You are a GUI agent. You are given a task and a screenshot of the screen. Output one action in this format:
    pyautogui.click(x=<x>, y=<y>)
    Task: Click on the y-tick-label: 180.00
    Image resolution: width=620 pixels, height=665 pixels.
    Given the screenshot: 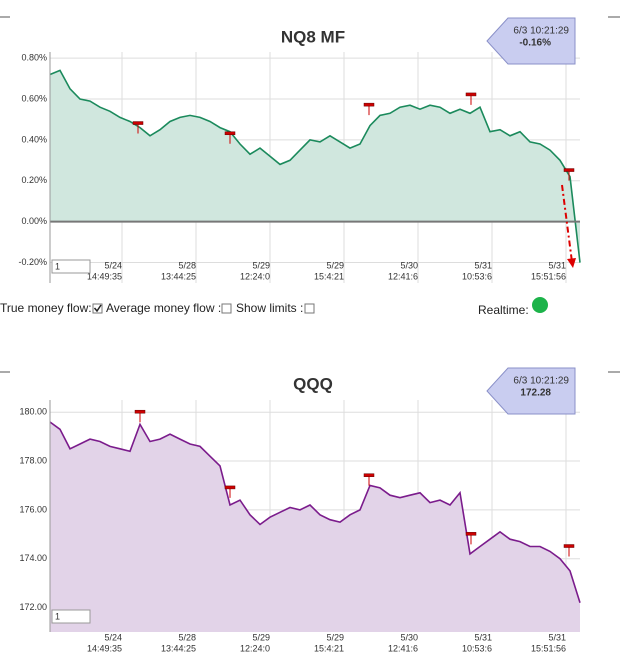 What is the action you would take?
    pyautogui.click(x=33, y=412)
    